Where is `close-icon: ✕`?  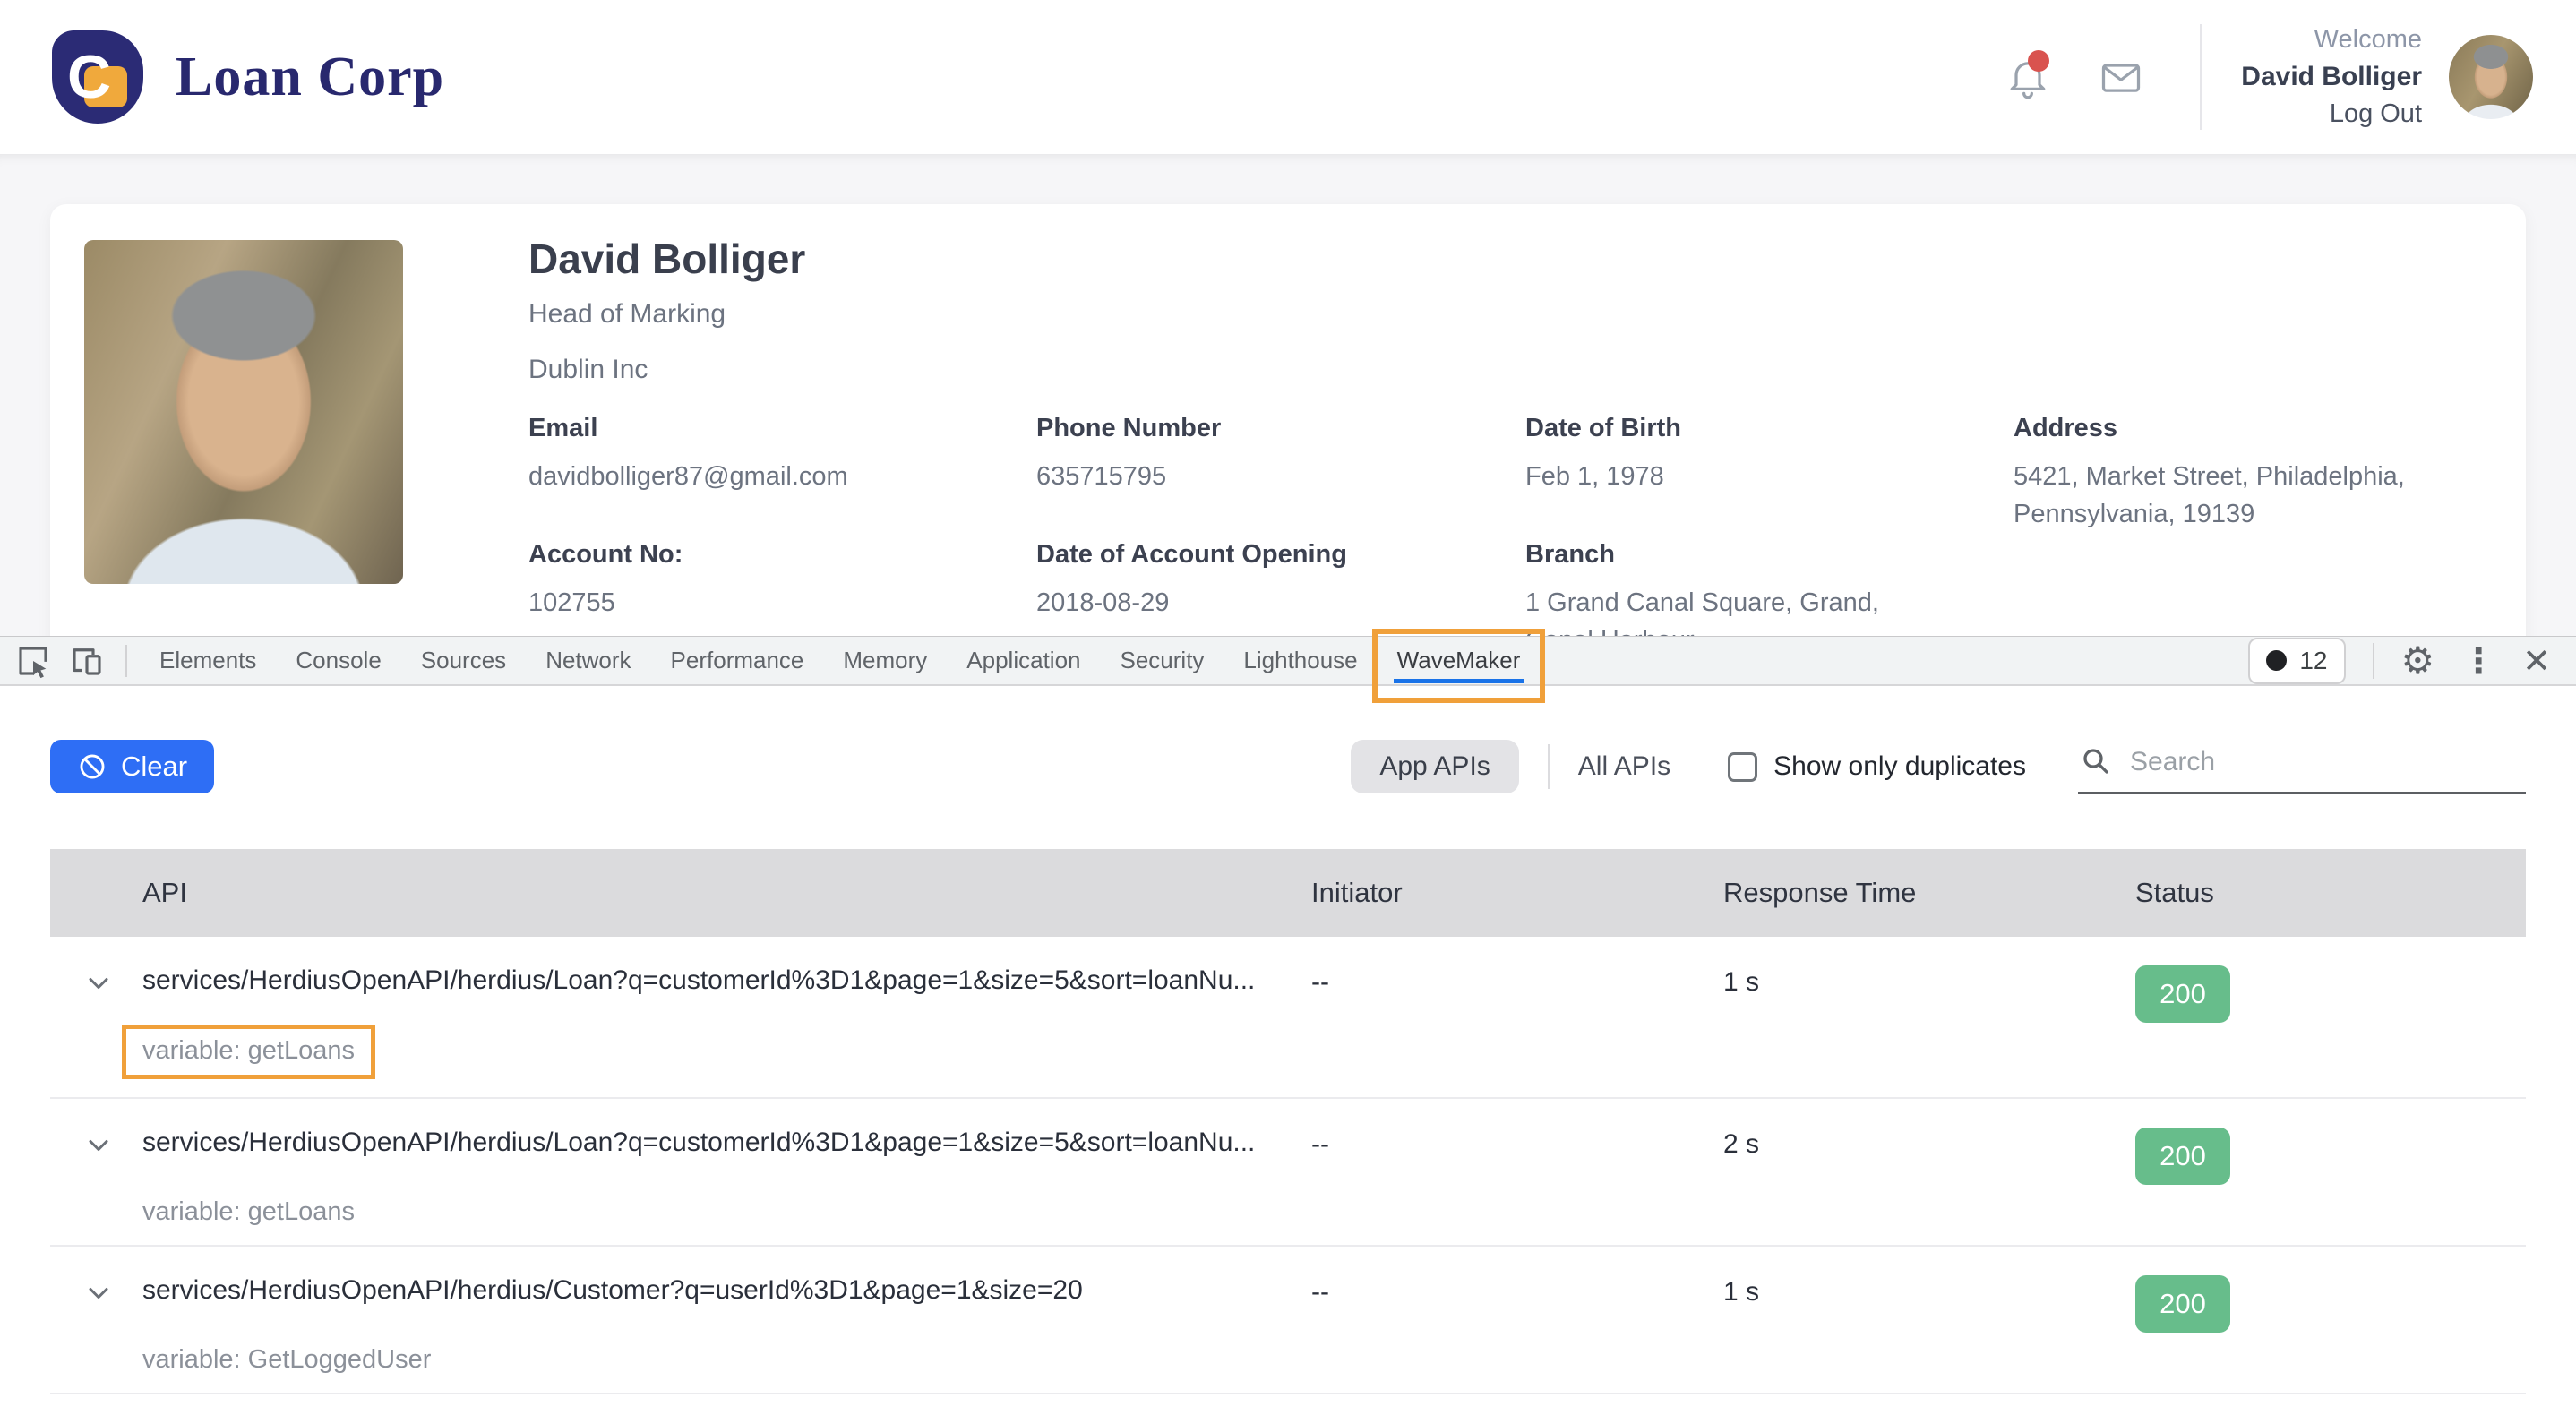 close-icon: ✕ is located at coordinates (2536, 660).